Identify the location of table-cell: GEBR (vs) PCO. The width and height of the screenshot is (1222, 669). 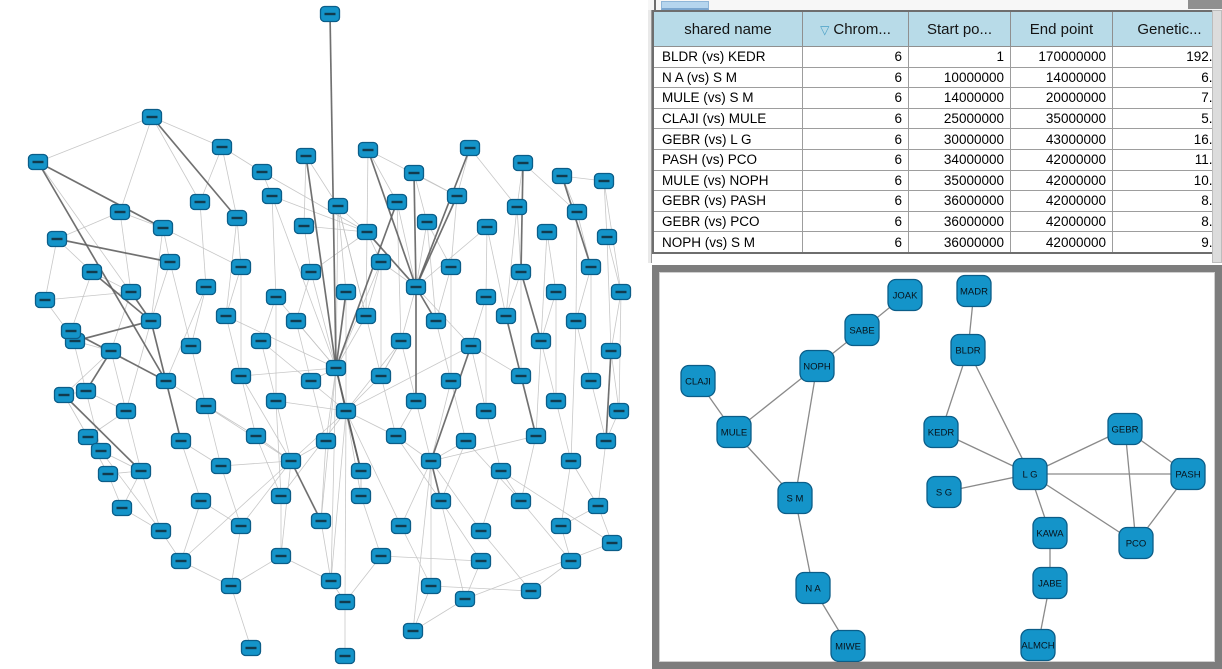
(727, 221).